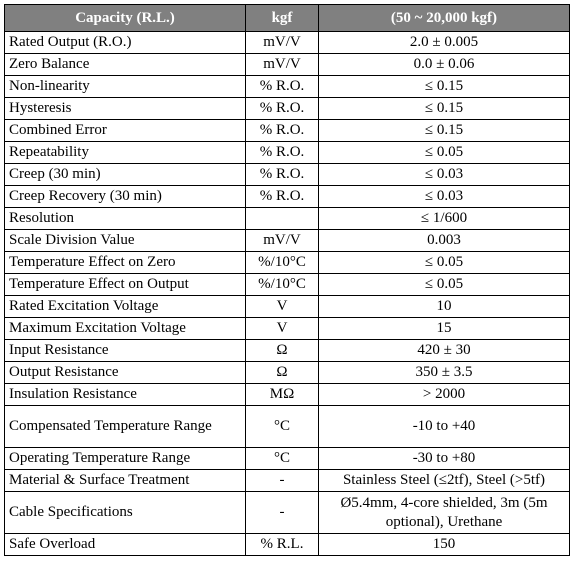 The height and width of the screenshot is (582, 573). What do you see at coordinates (125, 64) in the screenshot?
I see `row-param: Zero Balance` at bounding box center [125, 64].